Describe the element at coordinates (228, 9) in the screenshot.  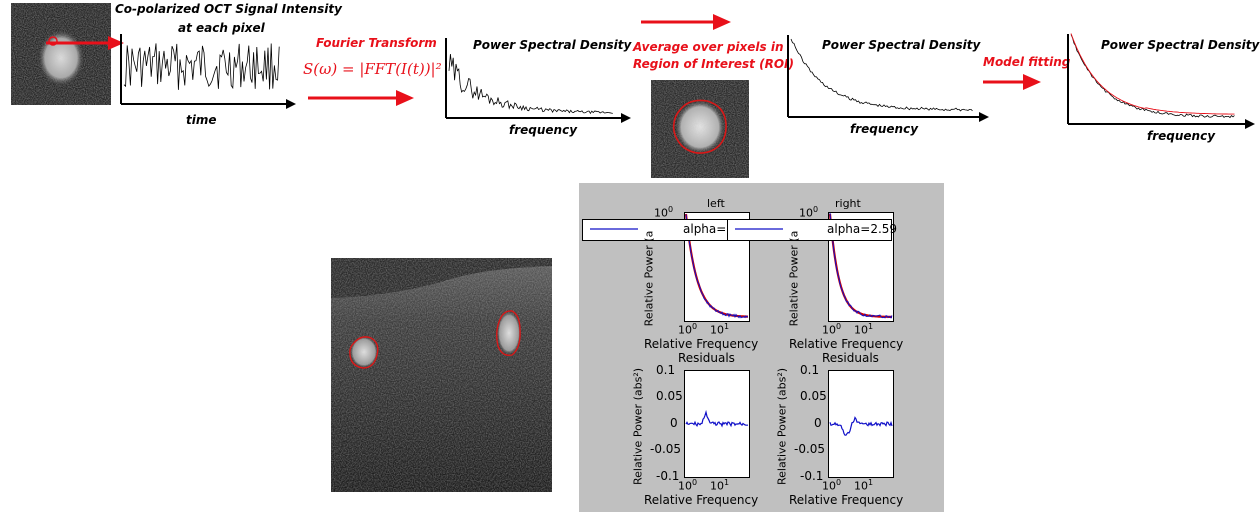
I see `signal-title: Co-polarized OCT Signal Intensity` at that location.